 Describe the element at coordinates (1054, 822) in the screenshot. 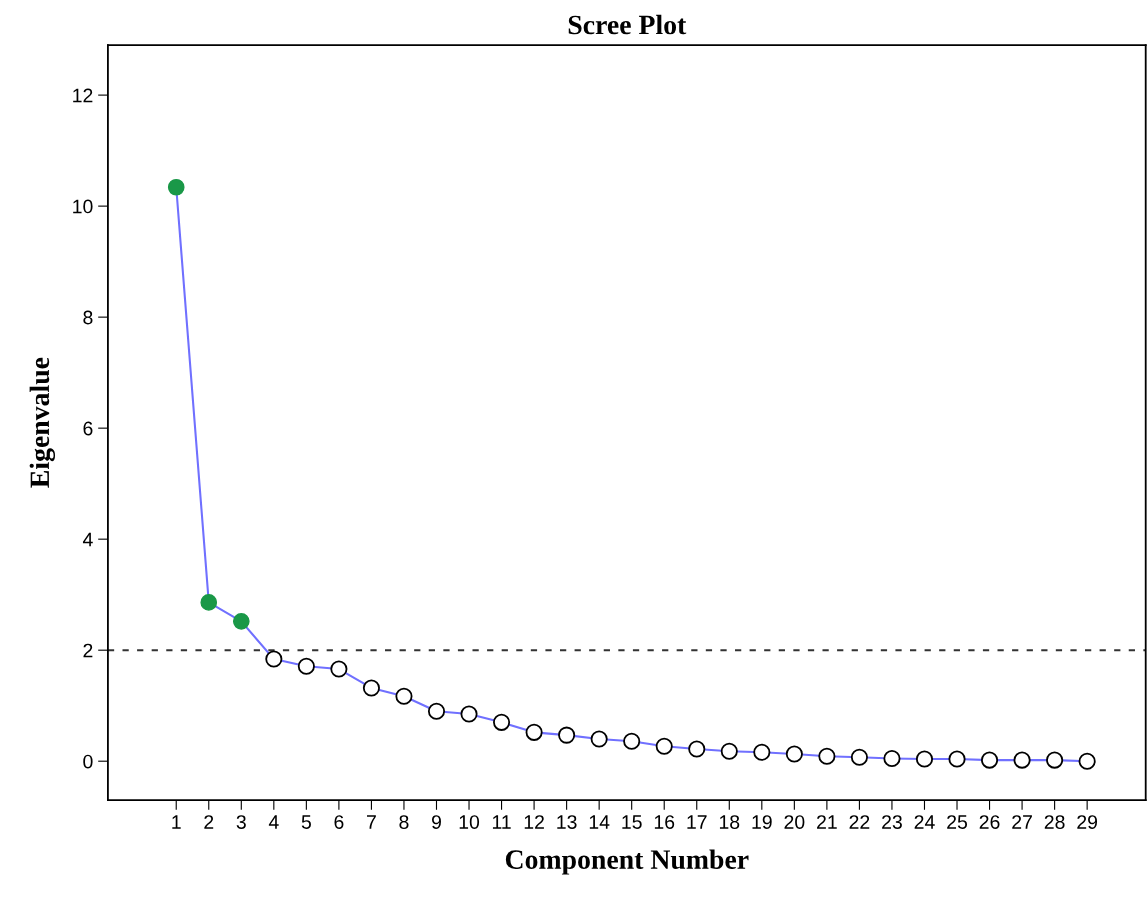

I see `x-tick-label: 28` at that location.